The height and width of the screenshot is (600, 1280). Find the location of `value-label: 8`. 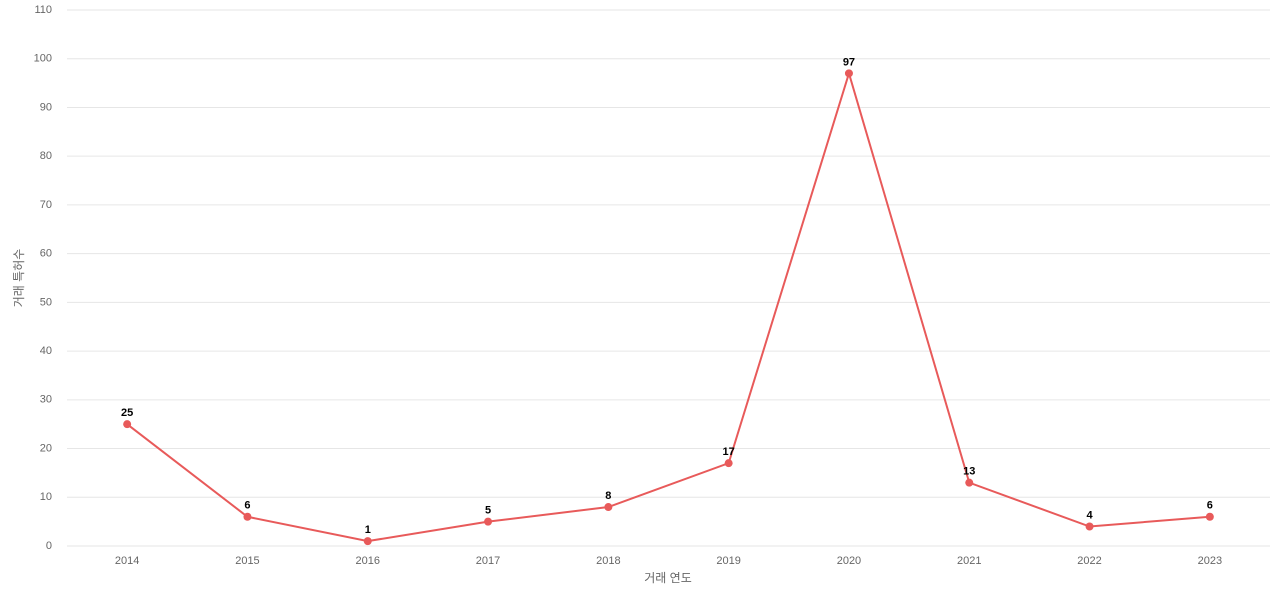

value-label: 8 is located at coordinates (608, 496).